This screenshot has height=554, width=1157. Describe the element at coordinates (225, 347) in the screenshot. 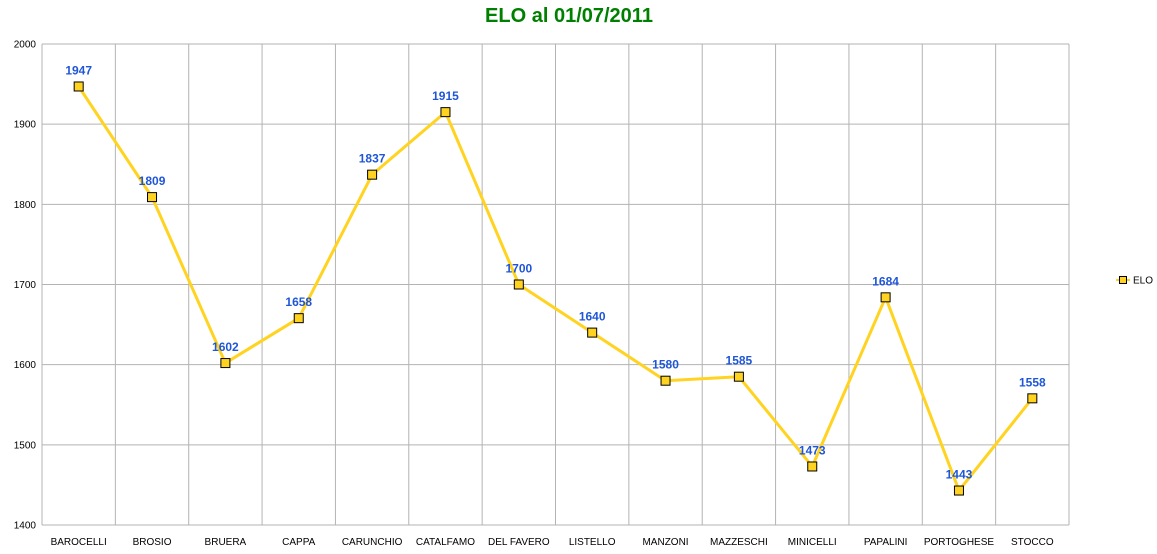

I see `data-label: 1602` at that location.